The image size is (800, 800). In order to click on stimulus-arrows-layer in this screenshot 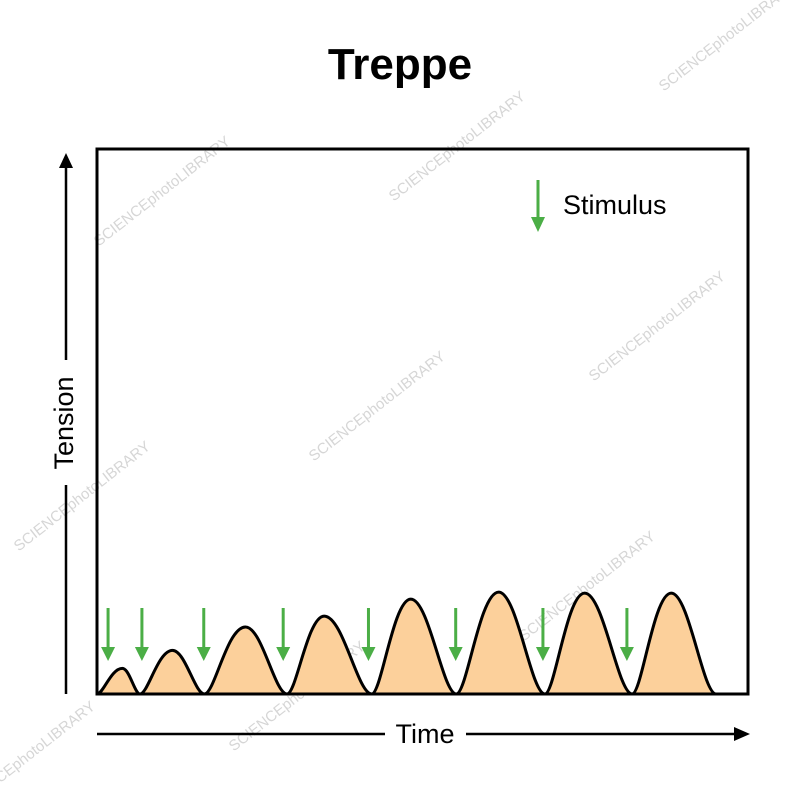, I will do `click(367, 634)`.